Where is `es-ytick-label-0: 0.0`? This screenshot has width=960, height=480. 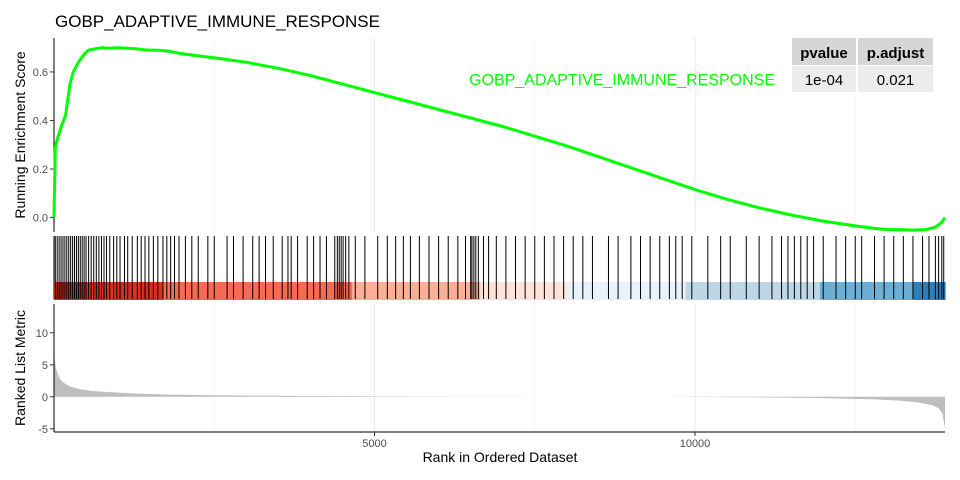
es-ytick-label-0: 0.0 is located at coordinates (40, 218).